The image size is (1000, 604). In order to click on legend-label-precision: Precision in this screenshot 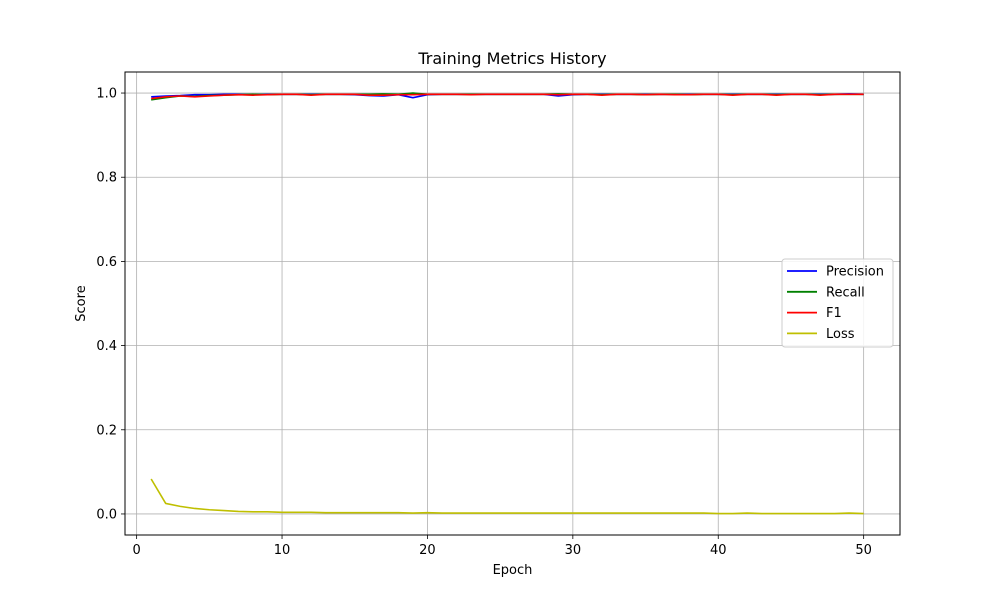, I will do `click(855, 272)`.